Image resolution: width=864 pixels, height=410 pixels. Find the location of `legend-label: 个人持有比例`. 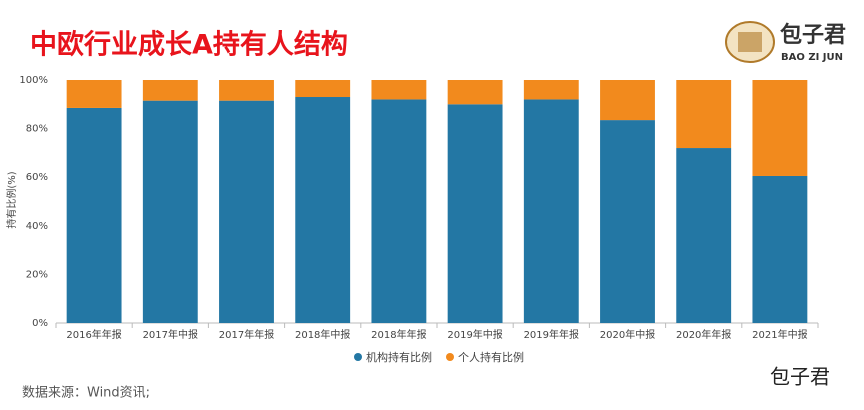

legend-label: 个人持有比例 is located at coordinates (491, 357).